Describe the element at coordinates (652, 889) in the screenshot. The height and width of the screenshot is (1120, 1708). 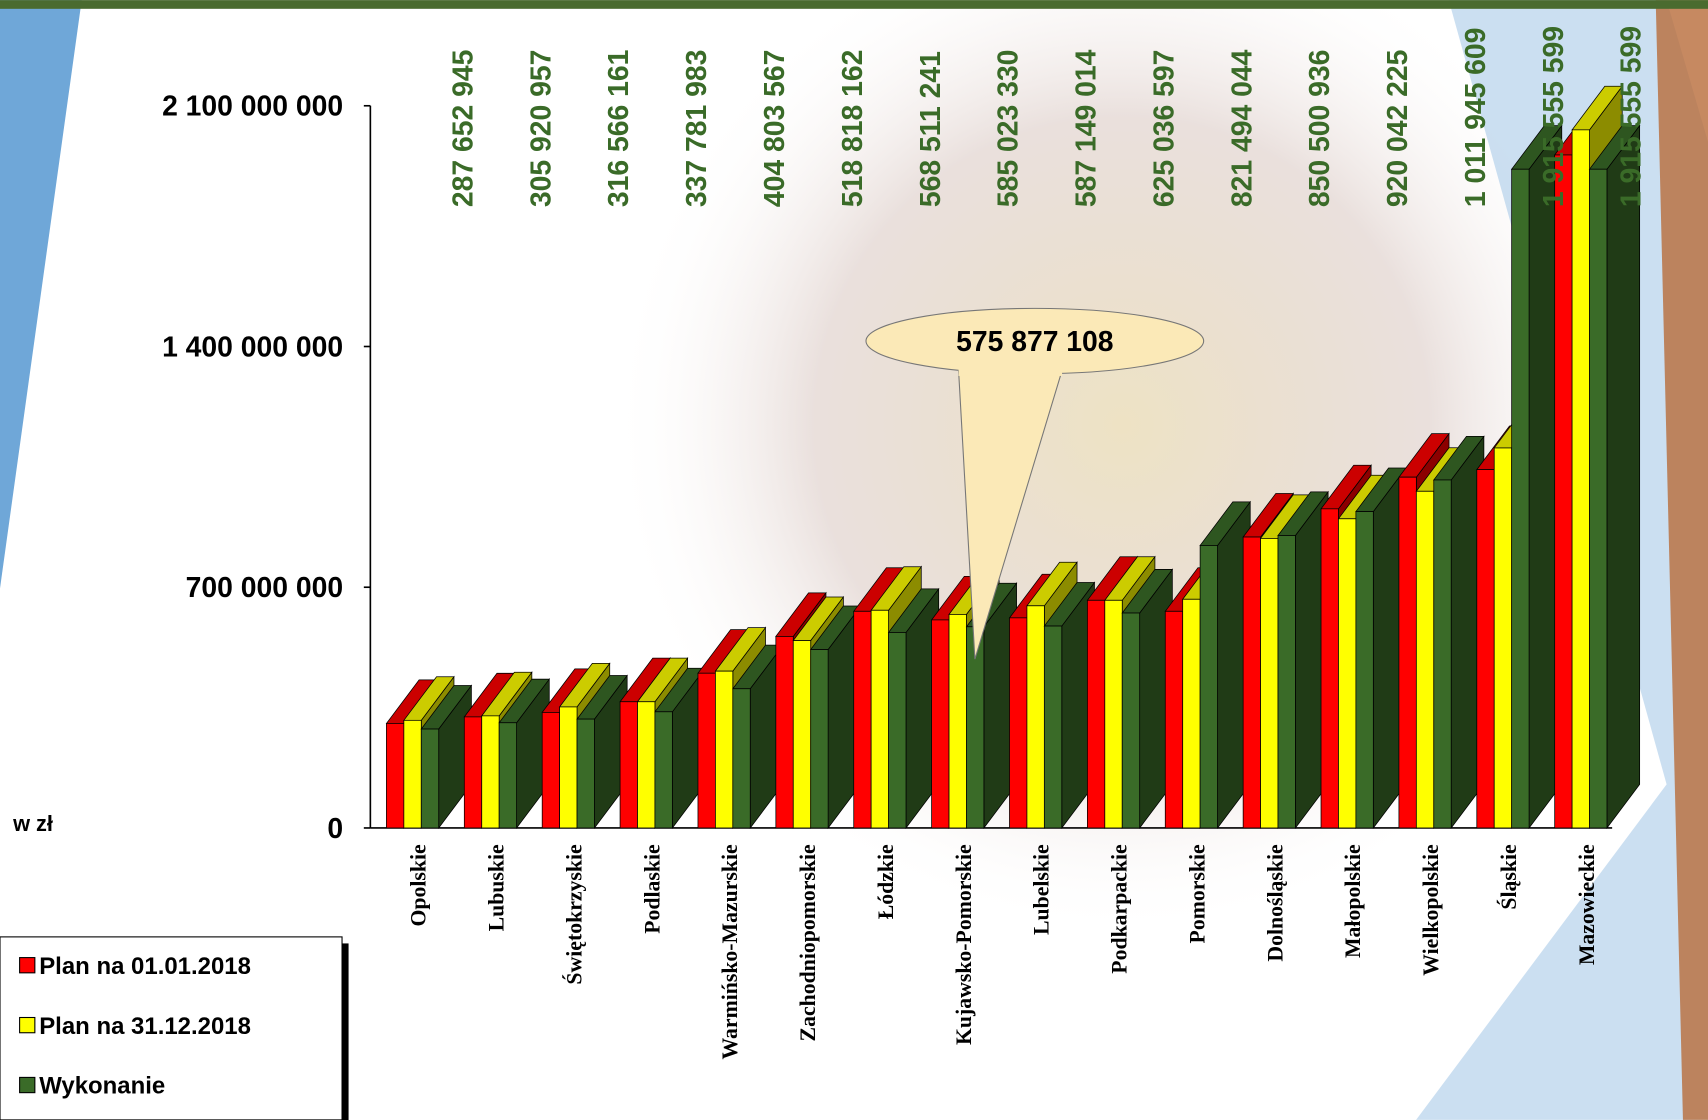
I see `x-tick-label: Podlaskie` at that location.